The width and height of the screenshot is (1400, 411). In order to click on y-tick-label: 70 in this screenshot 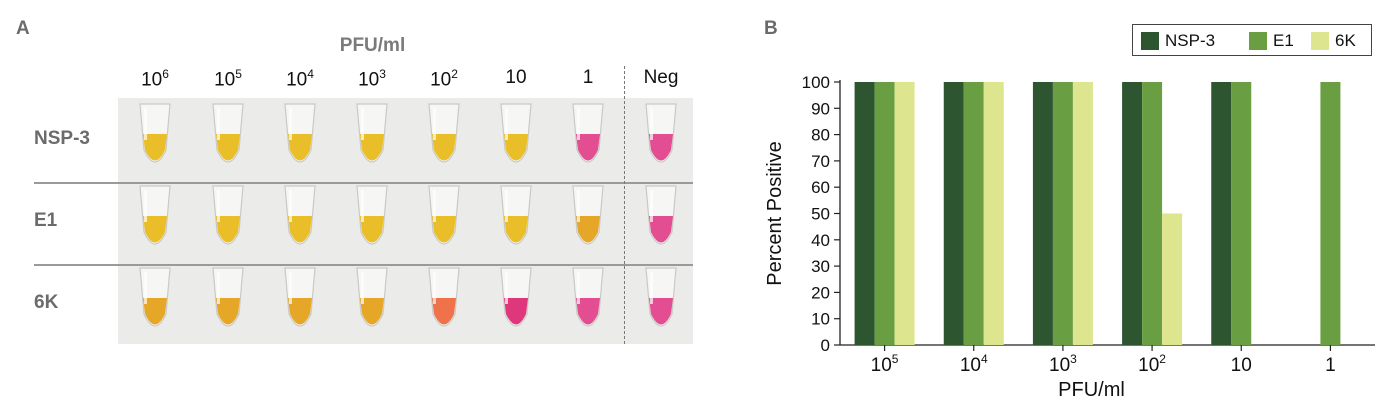, I will do `click(820, 161)`.